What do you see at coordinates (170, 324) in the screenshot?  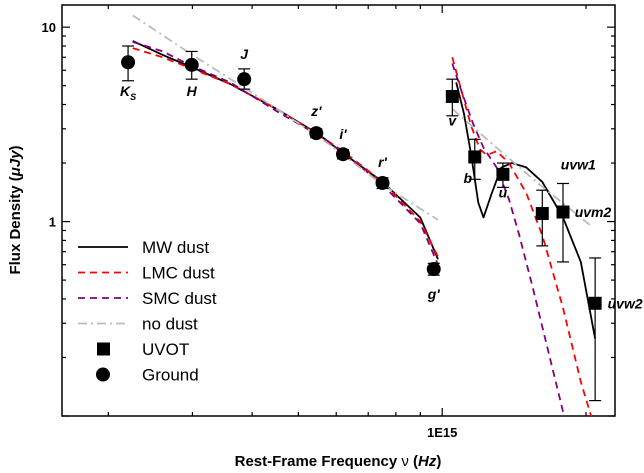 I see `legend-label: no dust` at bounding box center [170, 324].